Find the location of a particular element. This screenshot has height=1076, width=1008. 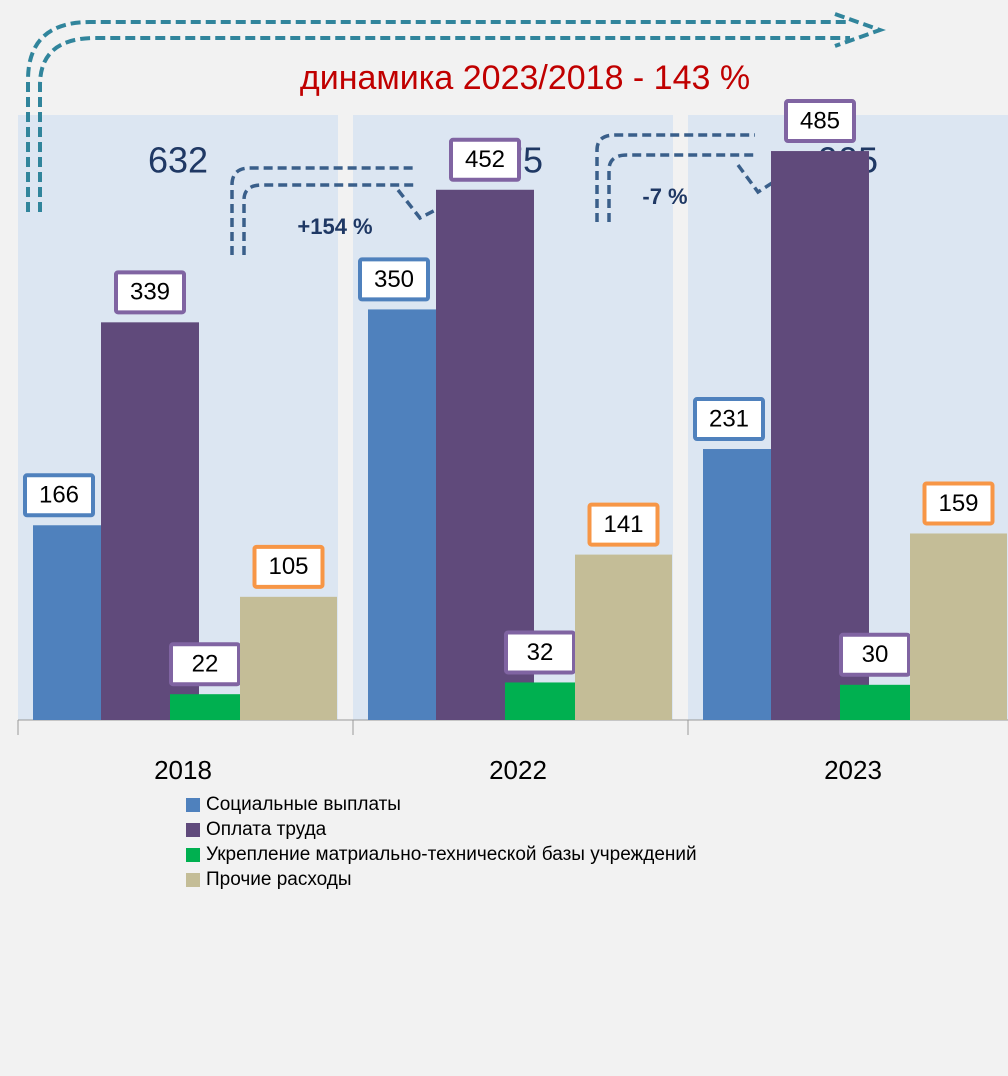

value-label: 141 is located at coordinates (623, 524).